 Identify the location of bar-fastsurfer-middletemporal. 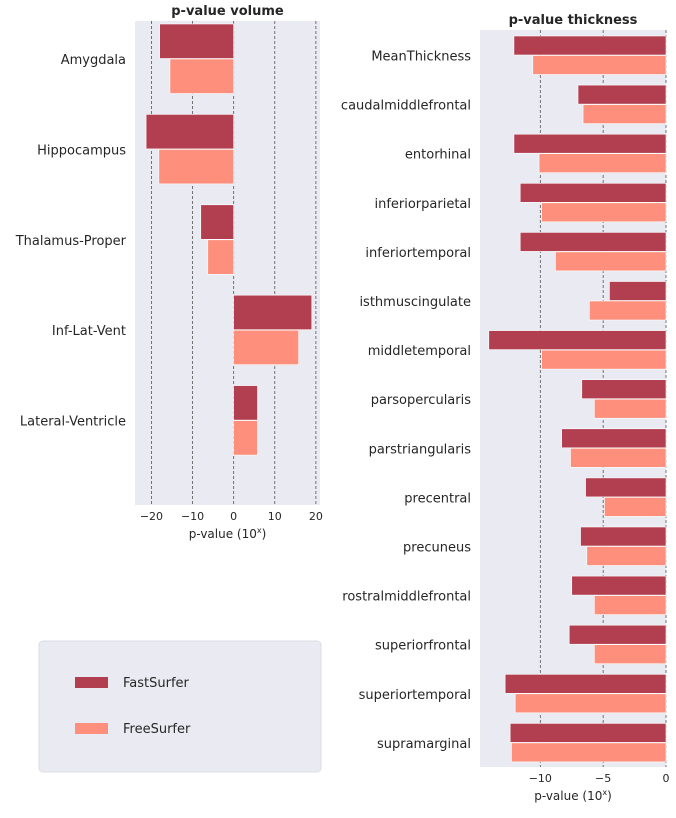
(577, 340).